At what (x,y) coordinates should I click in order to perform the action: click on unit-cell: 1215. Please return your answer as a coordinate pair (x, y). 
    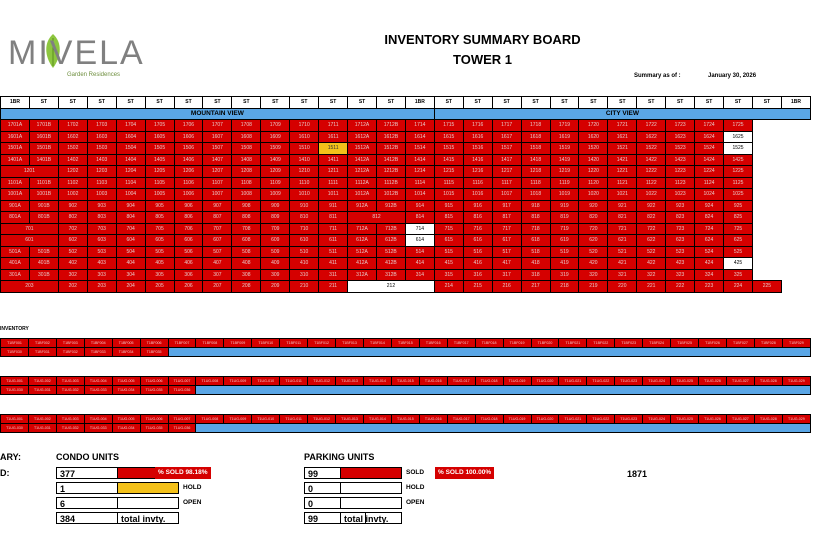
    Looking at the image, I should click on (448, 171).